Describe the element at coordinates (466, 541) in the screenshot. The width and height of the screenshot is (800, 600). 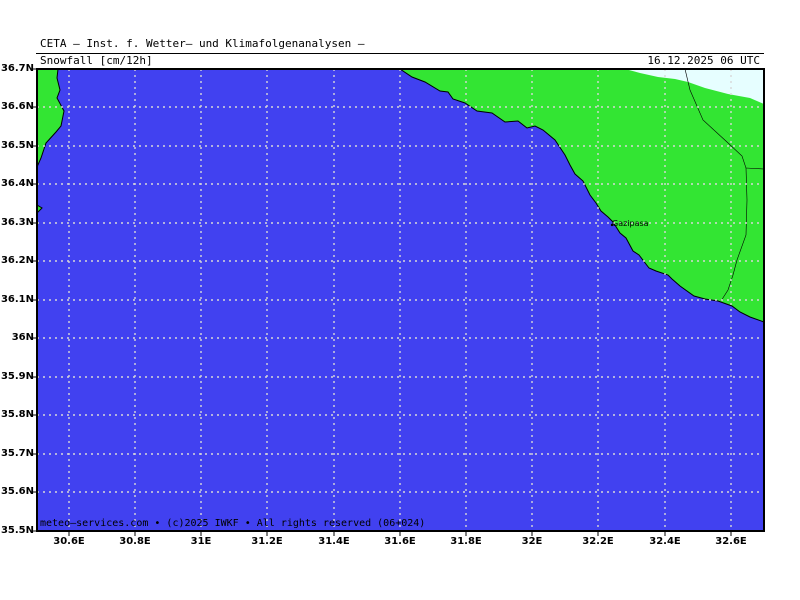
I see `lon-label: 31.8E` at that location.